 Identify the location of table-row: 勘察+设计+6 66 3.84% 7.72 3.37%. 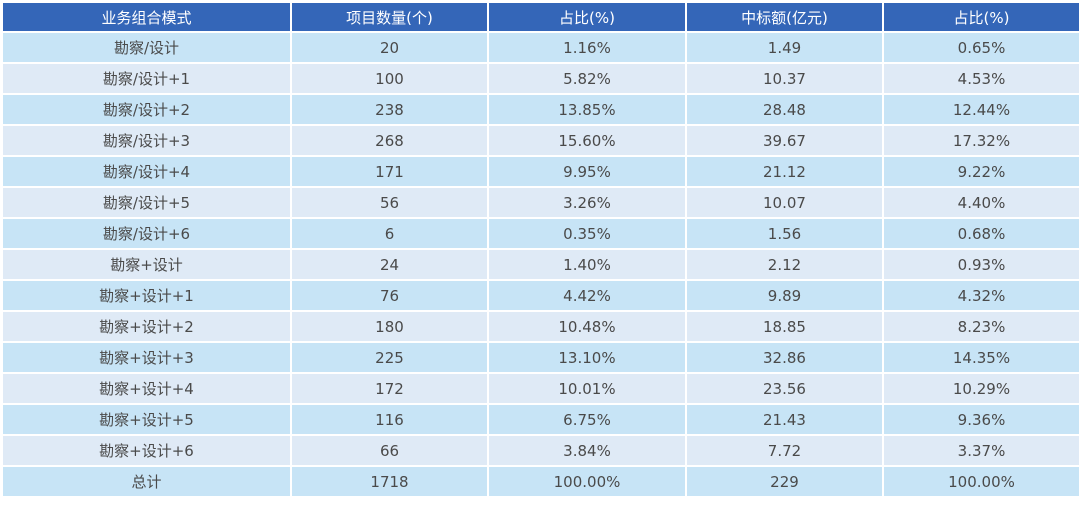
(541, 450).